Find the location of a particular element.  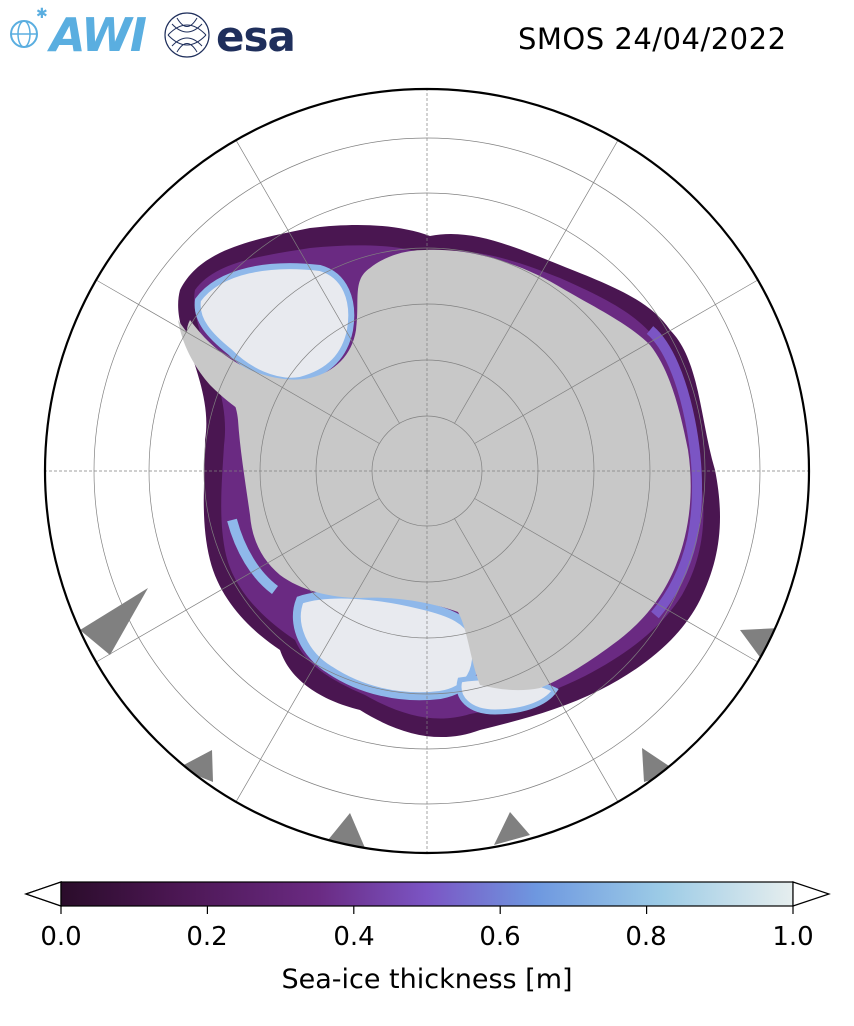

logo-bar: ✱ AWI esa is located at coordinates (158, 34).